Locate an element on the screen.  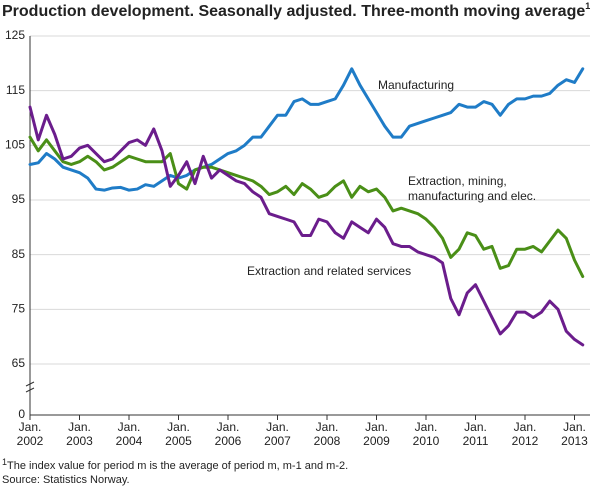
series-label: Extraction and related services is located at coordinates (329, 271).